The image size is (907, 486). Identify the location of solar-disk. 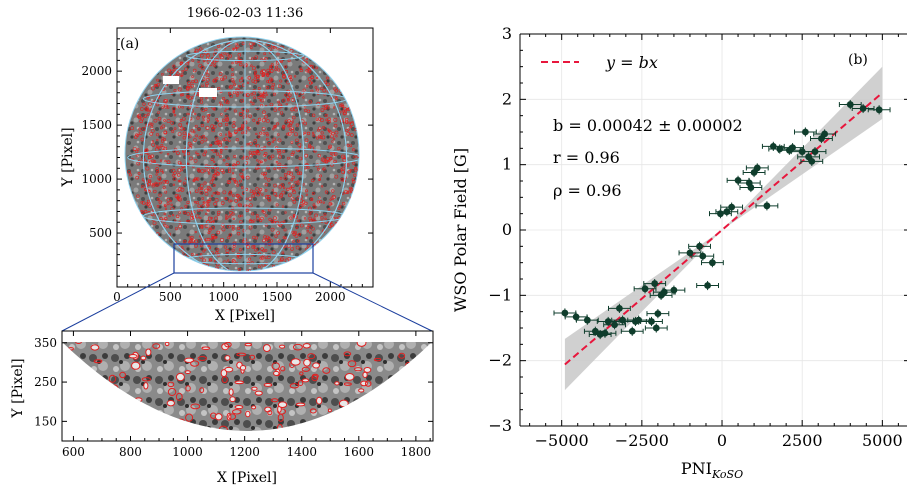
(242, 154).